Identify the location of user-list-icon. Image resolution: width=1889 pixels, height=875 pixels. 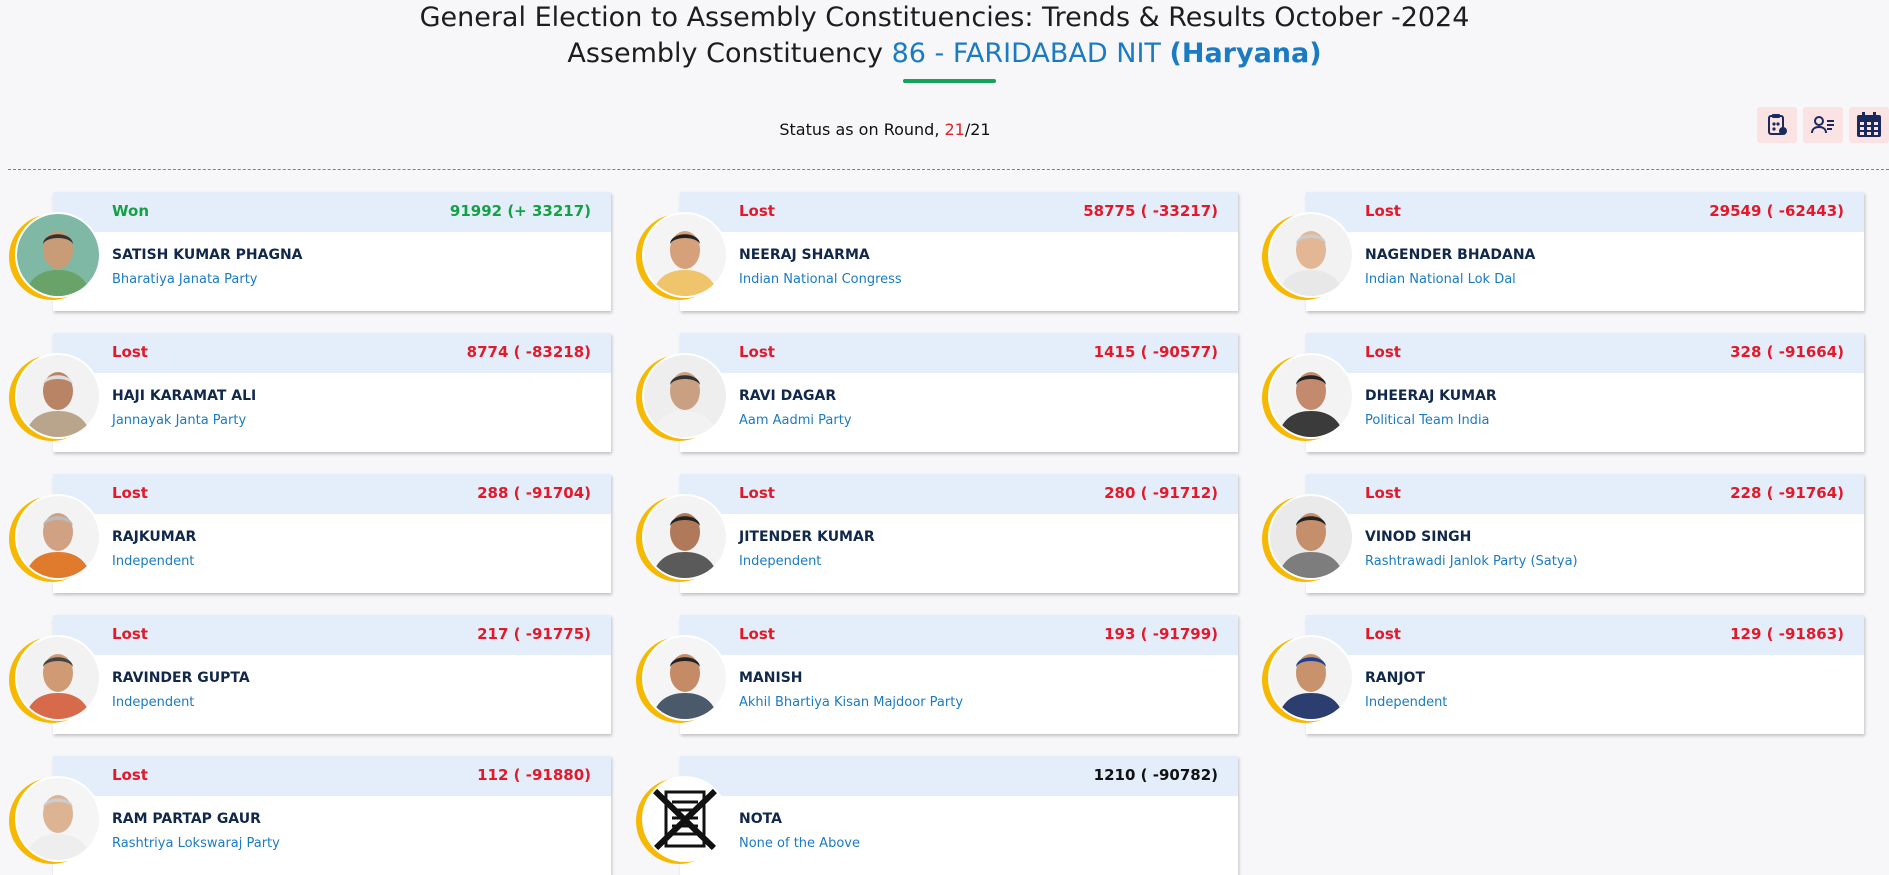
(1823, 125).